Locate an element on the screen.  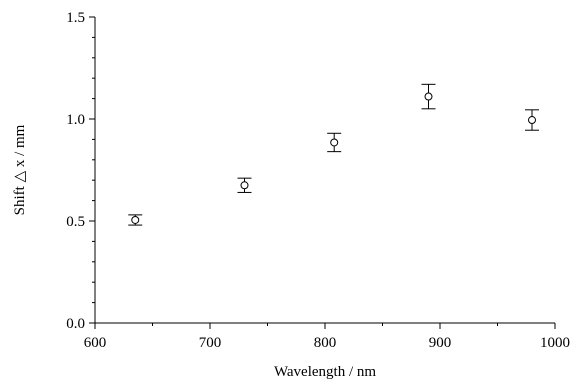
y-tick-label: 1.0 is located at coordinates (75, 120).